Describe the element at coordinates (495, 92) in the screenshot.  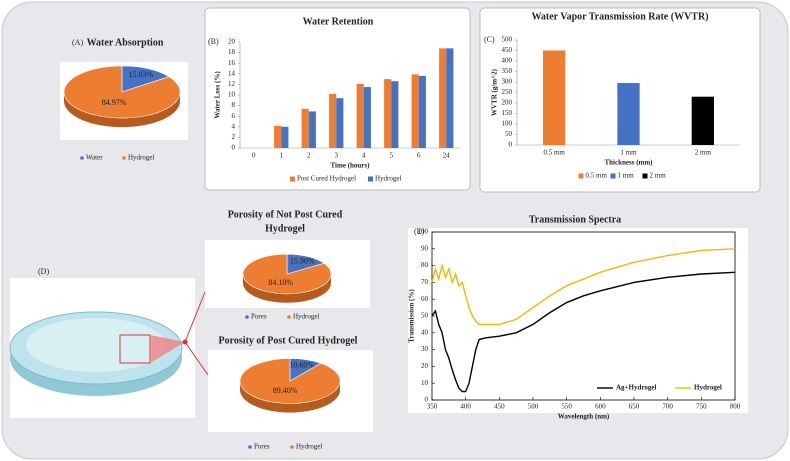
I see `y-axis-label: WVTR (g/m^2)` at that location.